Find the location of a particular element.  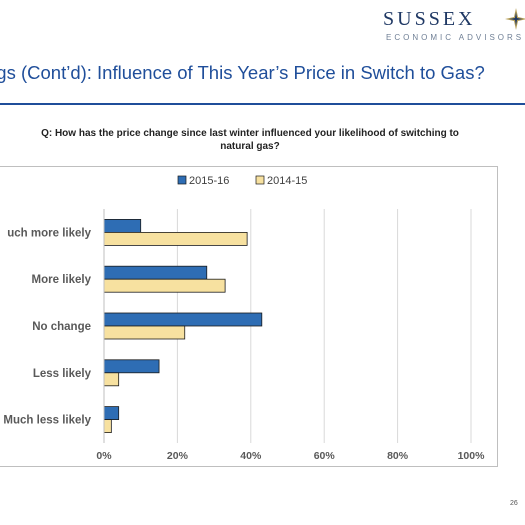

x-tick-label: 40% is located at coordinates (251, 456).